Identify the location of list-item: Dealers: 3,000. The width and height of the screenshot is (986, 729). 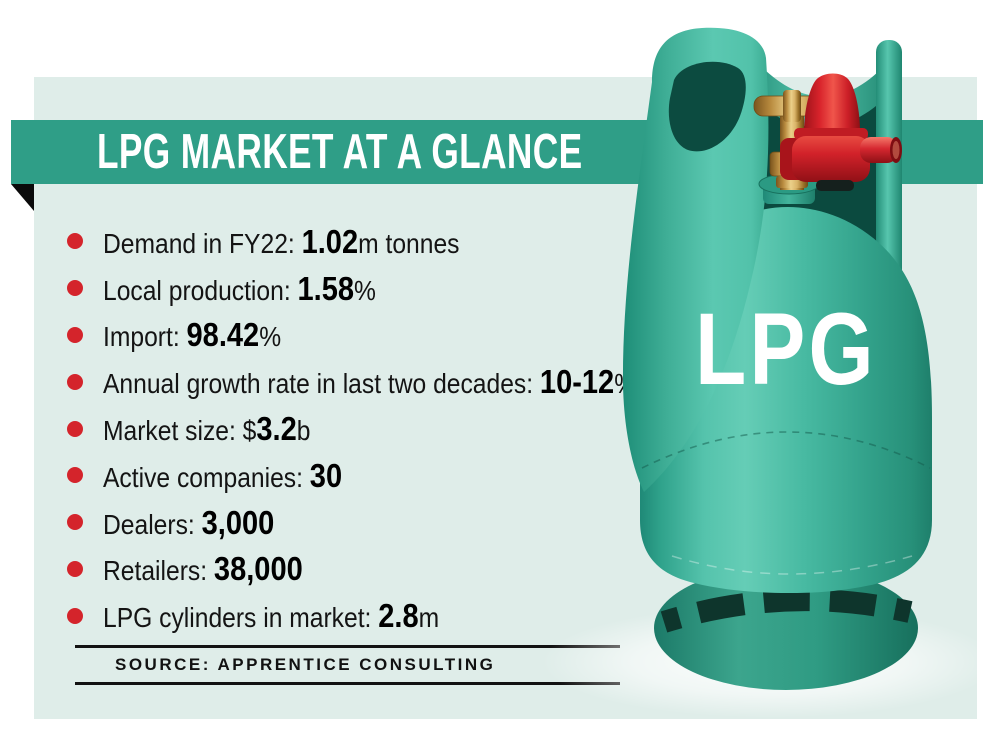
(357, 522).